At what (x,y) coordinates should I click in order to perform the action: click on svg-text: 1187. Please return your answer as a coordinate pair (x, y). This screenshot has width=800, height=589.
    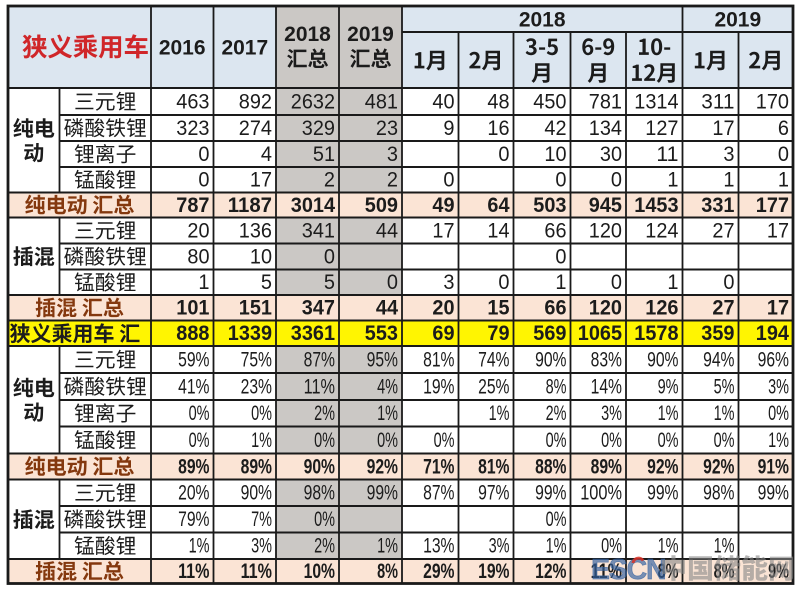
    Looking at the image, I should click on (250, 205).